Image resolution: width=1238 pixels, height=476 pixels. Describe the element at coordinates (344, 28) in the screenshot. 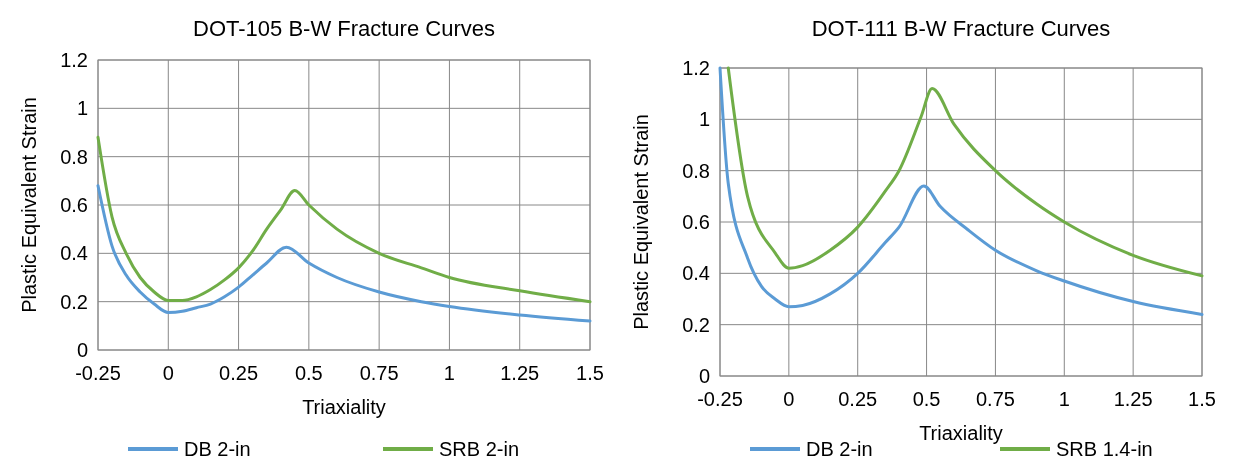

I see `chart-title: DOT-105 B-W Fracture Curves` at that location.